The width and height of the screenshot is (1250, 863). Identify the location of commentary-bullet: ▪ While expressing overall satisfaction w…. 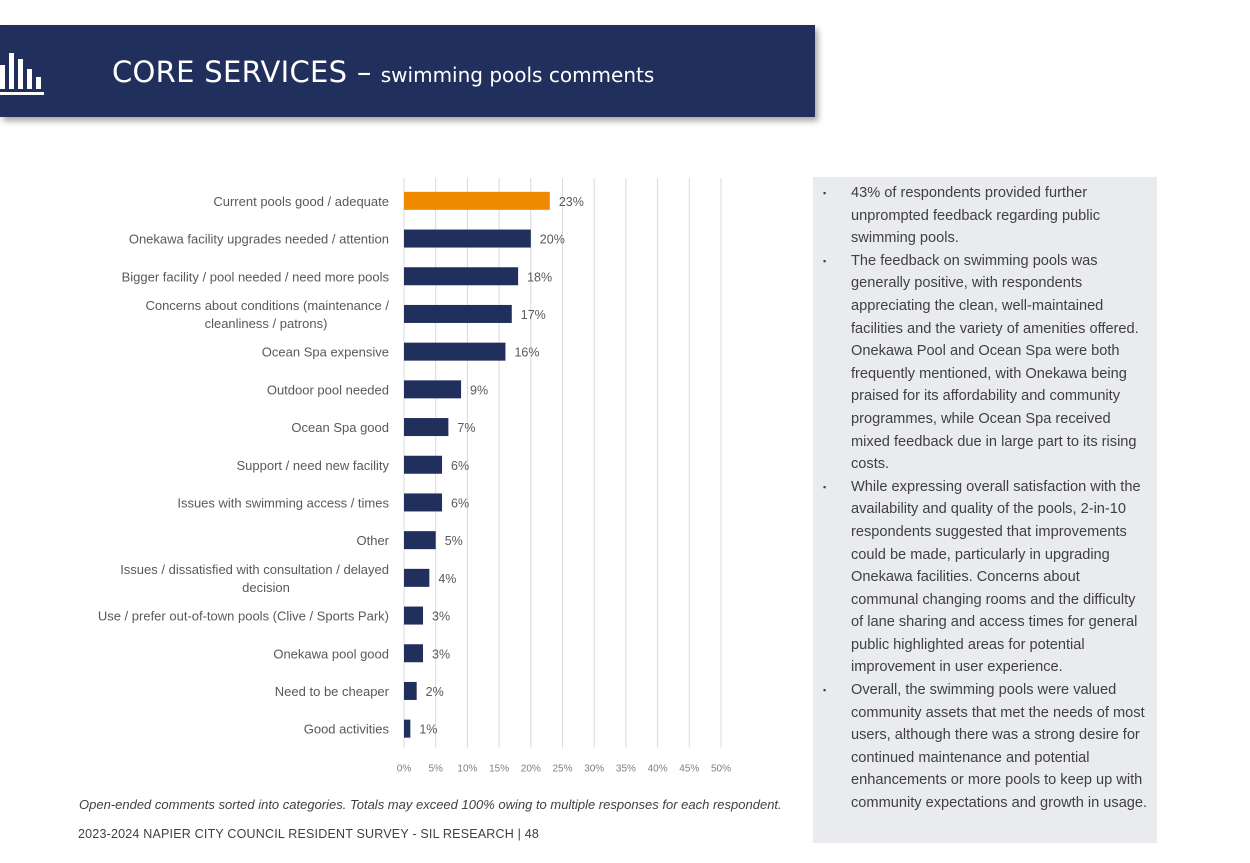
(986, 577).